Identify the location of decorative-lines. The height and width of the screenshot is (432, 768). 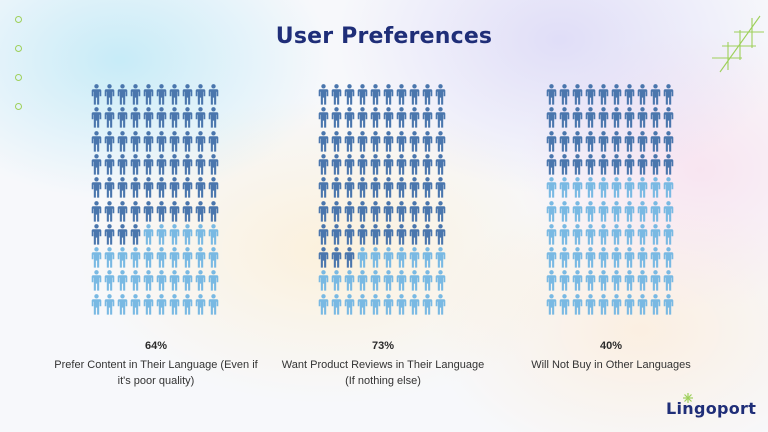
(738, 44).